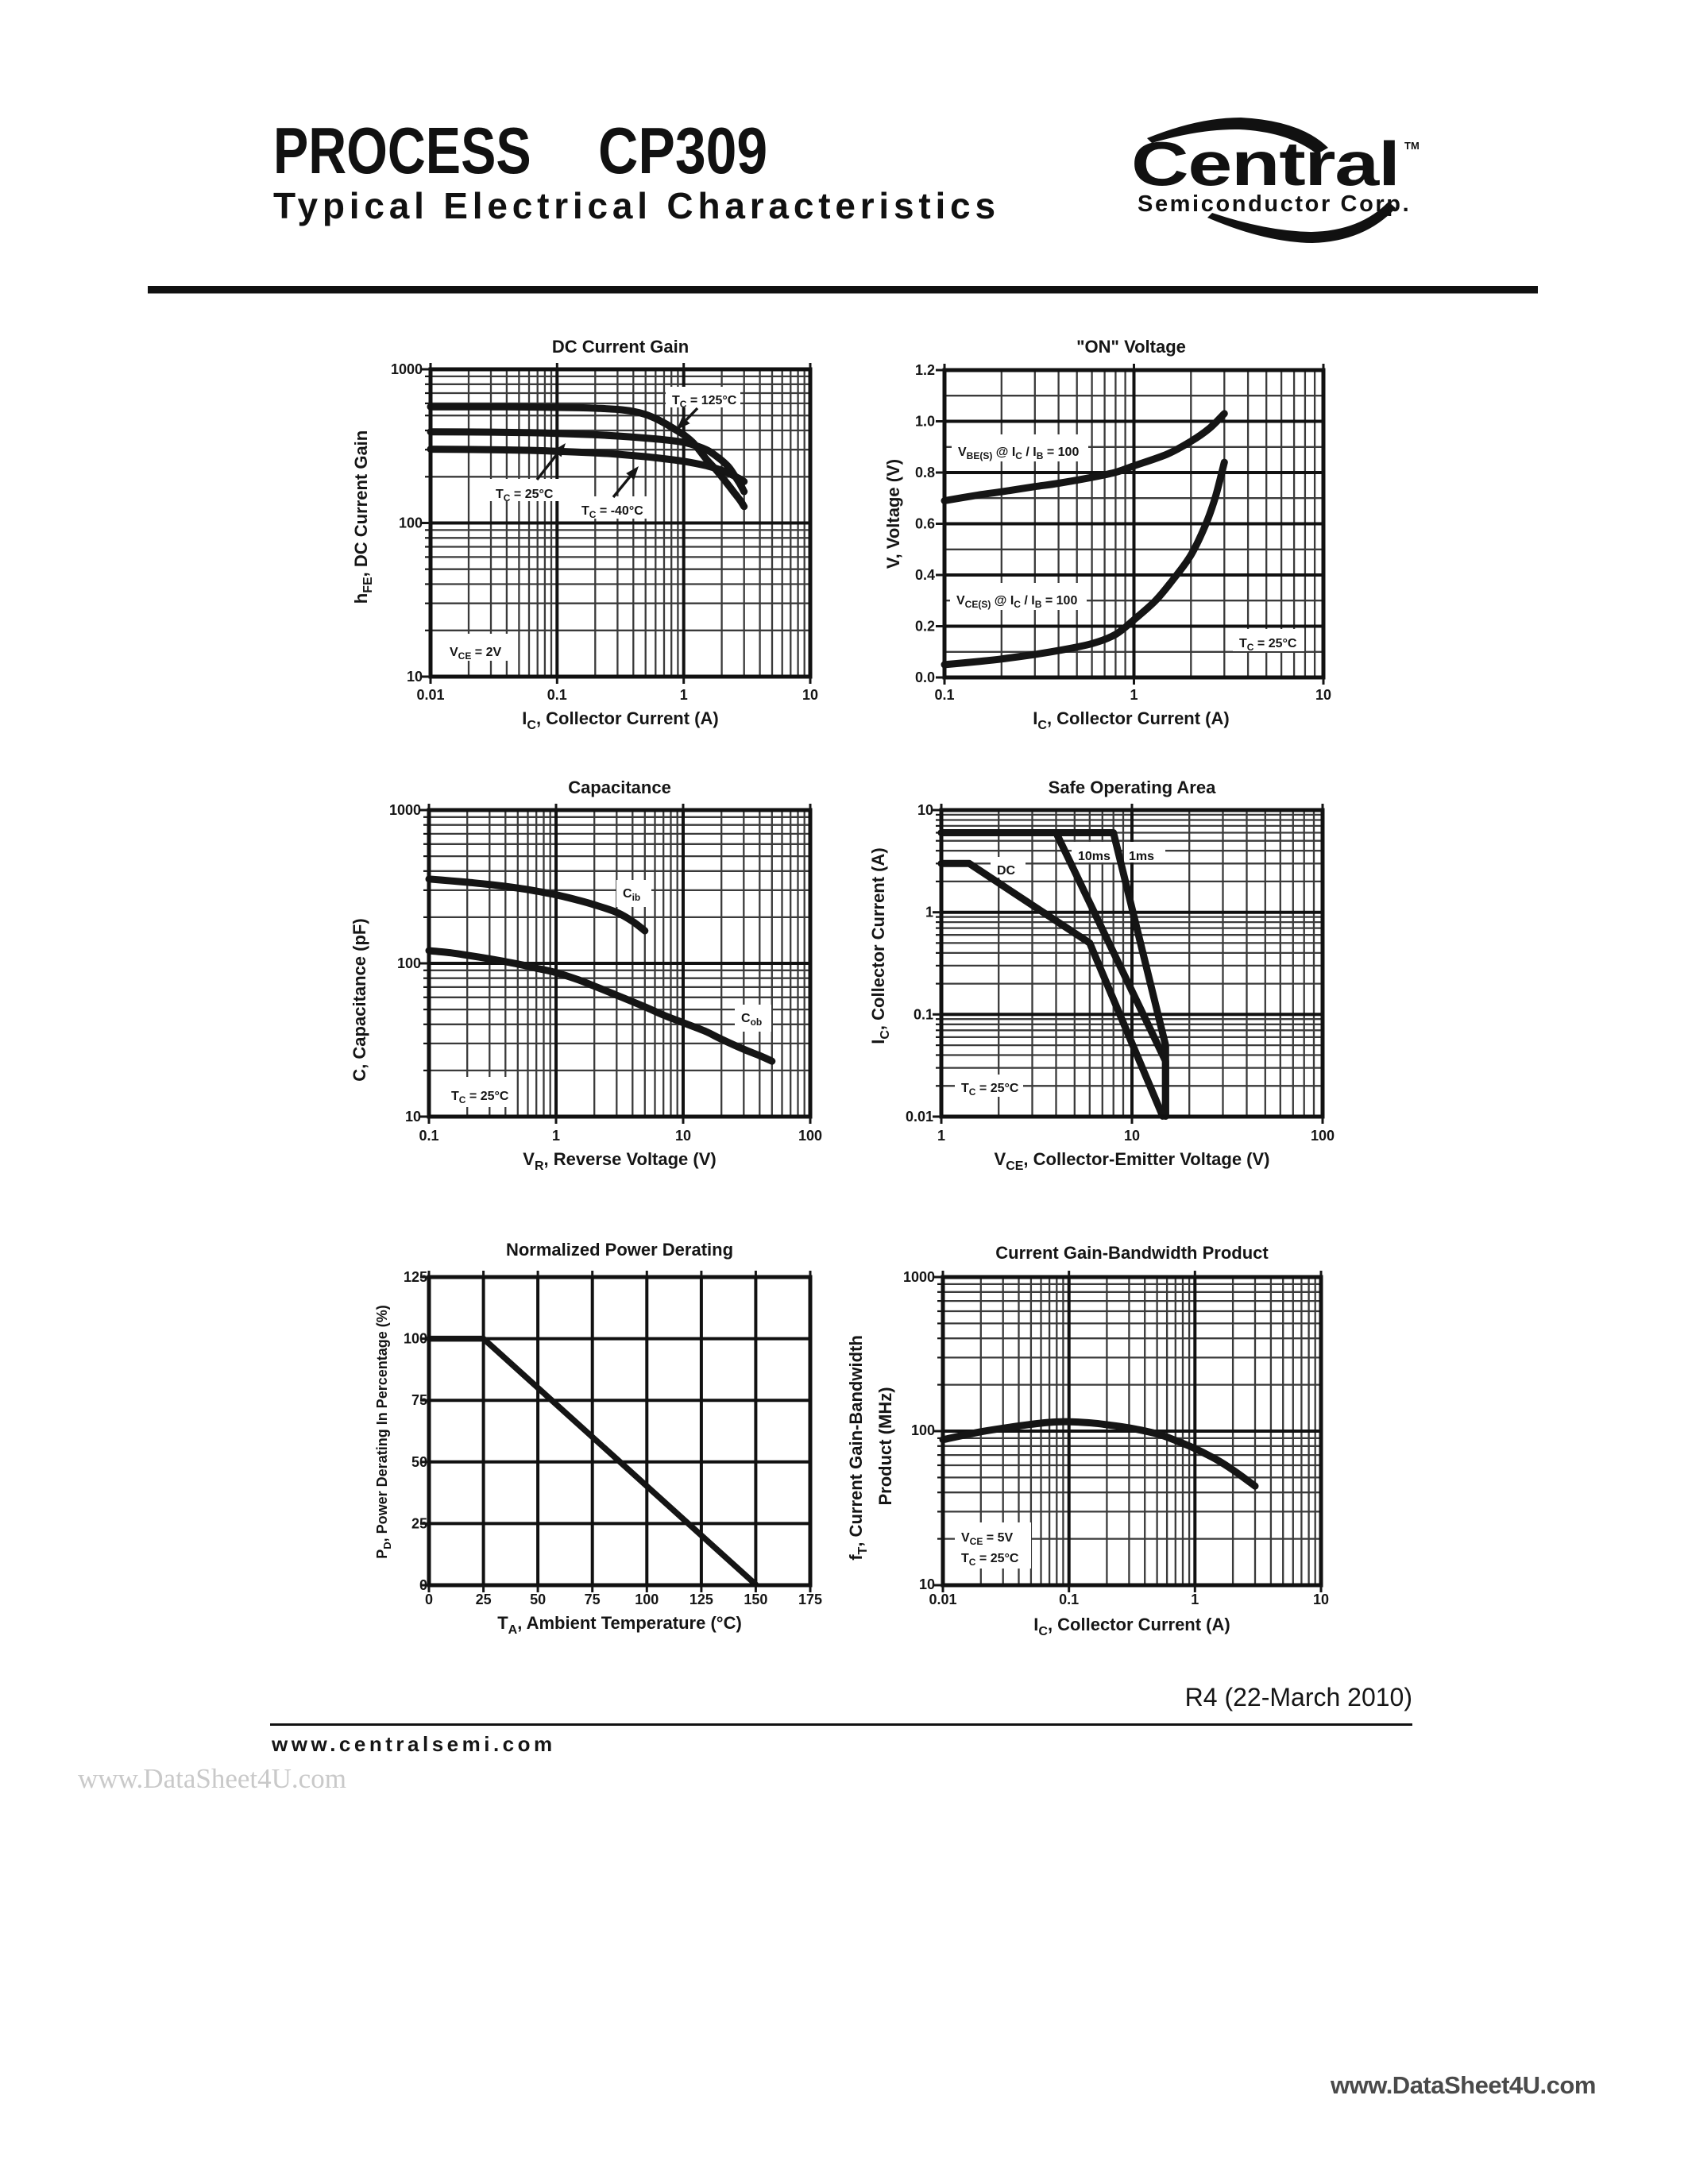 The width and height of the screenshot is (1688, 2184). I want to click on svg-text: TC = -40°C, so click(612, 512).